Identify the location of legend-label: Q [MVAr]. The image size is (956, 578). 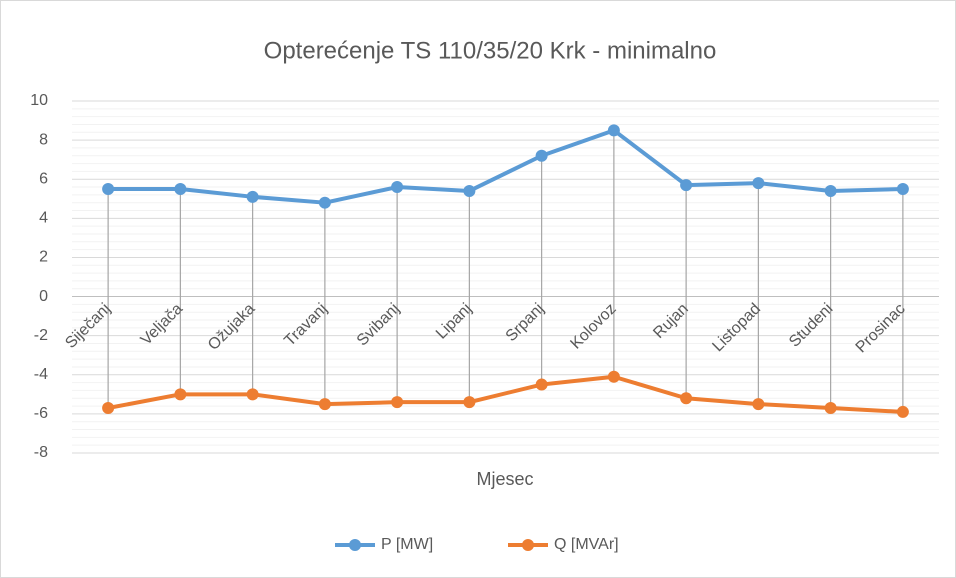
(586, 544).